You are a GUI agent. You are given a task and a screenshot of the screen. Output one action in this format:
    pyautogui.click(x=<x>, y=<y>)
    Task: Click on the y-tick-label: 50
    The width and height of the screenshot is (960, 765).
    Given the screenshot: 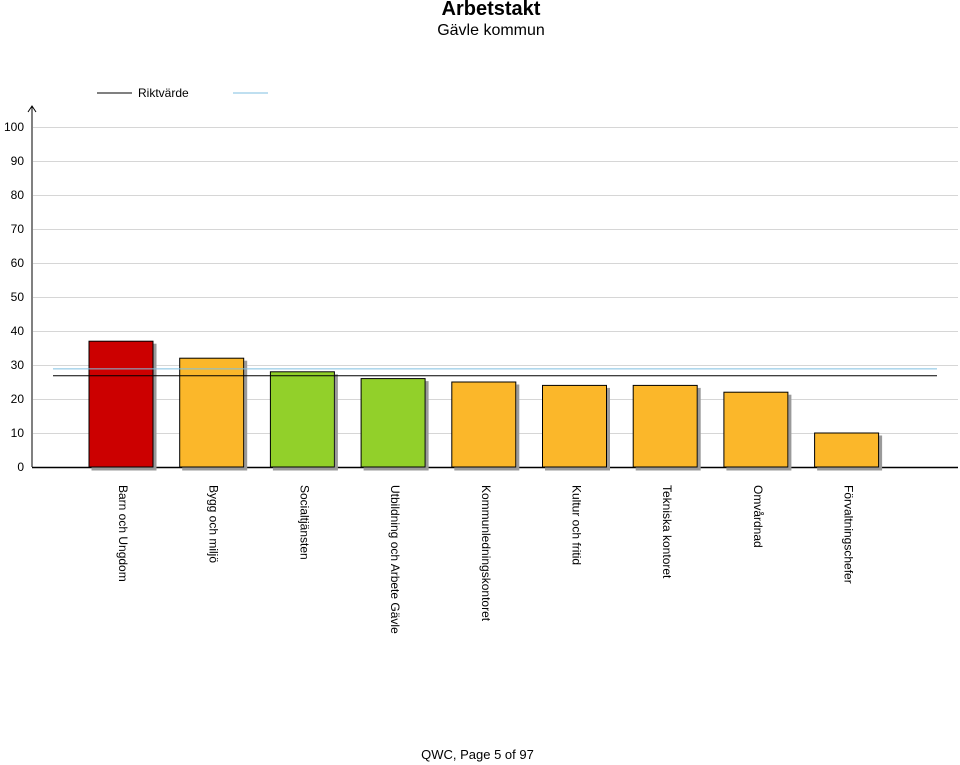 What is the action you would take?
    pyautogui.click(x=18, y=297)
    